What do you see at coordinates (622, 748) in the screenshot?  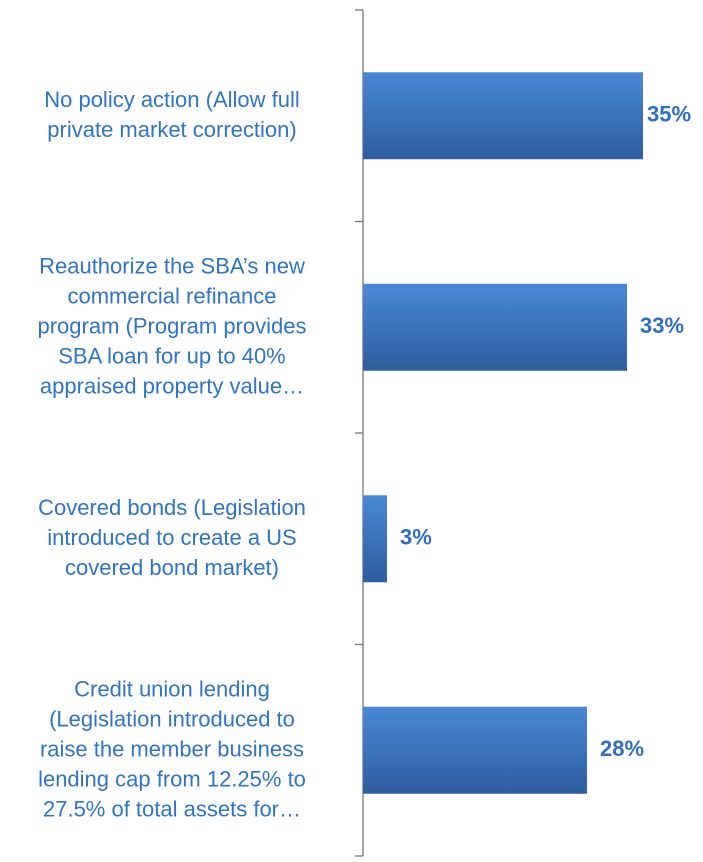 I see `value-label: 28%` at bounding box center [622, 748].